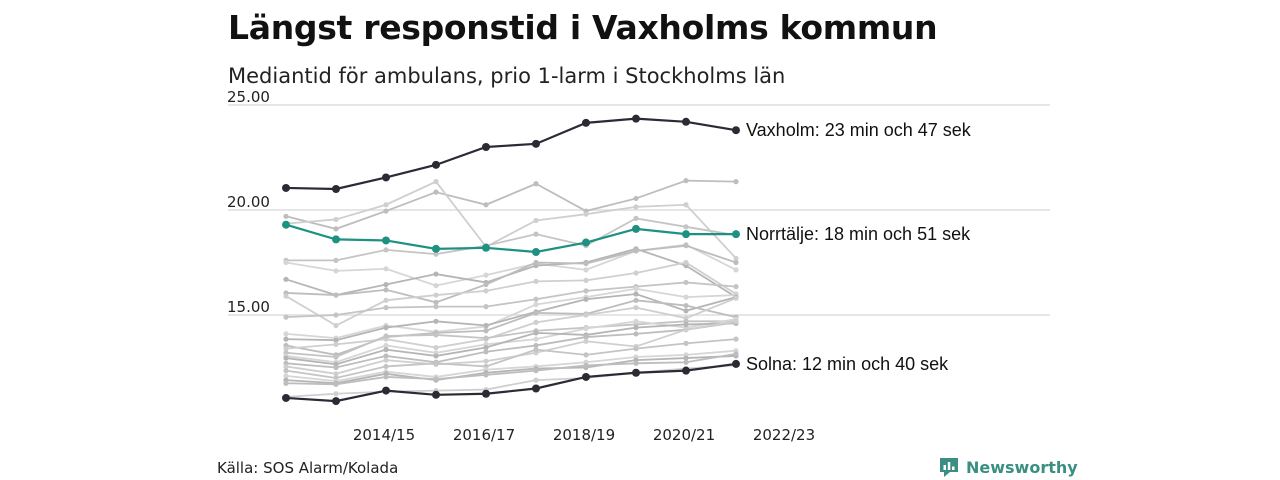 The width and height of the screenshot is (1280, 480). I want to click on y-tick-label: 20.00, so click(248, 202).